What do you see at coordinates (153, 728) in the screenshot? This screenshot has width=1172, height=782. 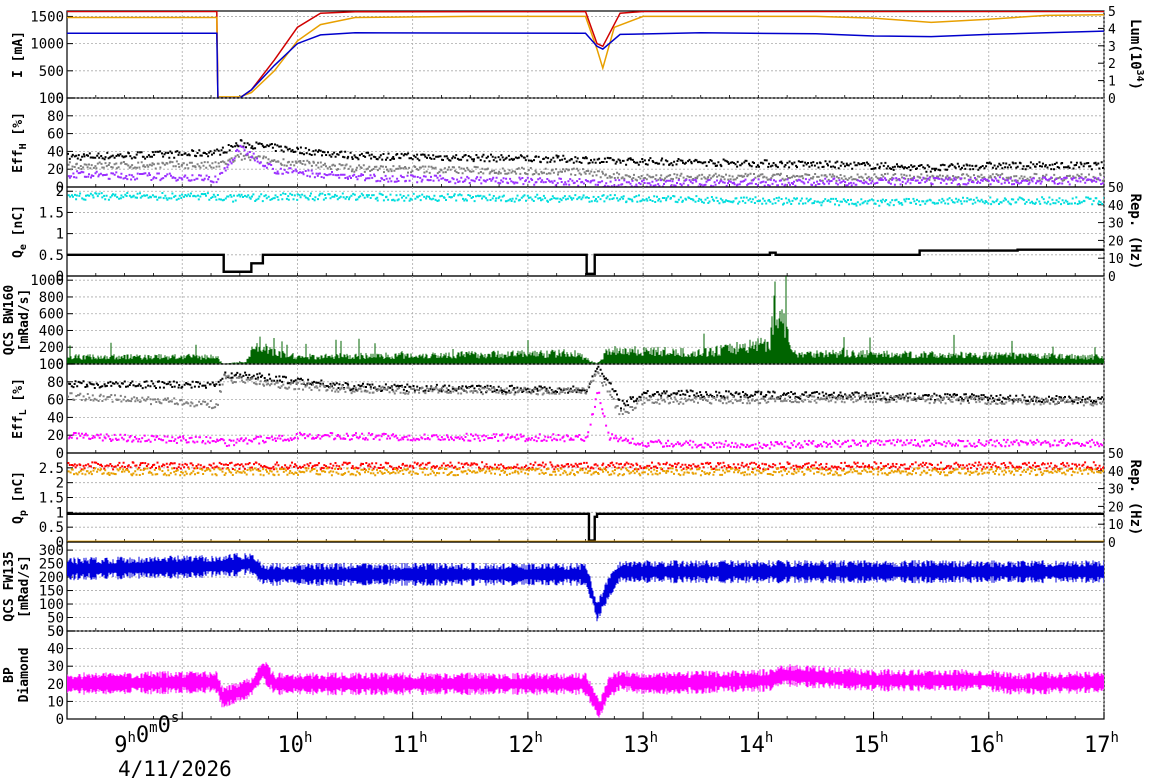 I see `x-tick-sup: m` at bounding box center [153, 728].